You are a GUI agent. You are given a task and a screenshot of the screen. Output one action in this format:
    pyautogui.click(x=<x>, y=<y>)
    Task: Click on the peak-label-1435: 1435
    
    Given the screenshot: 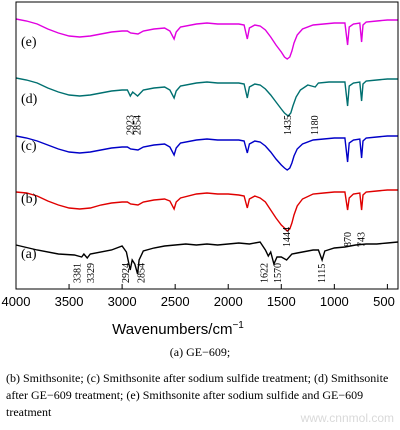 What is the action you would take?
    pyautogui.click(x=288, y=125)
    